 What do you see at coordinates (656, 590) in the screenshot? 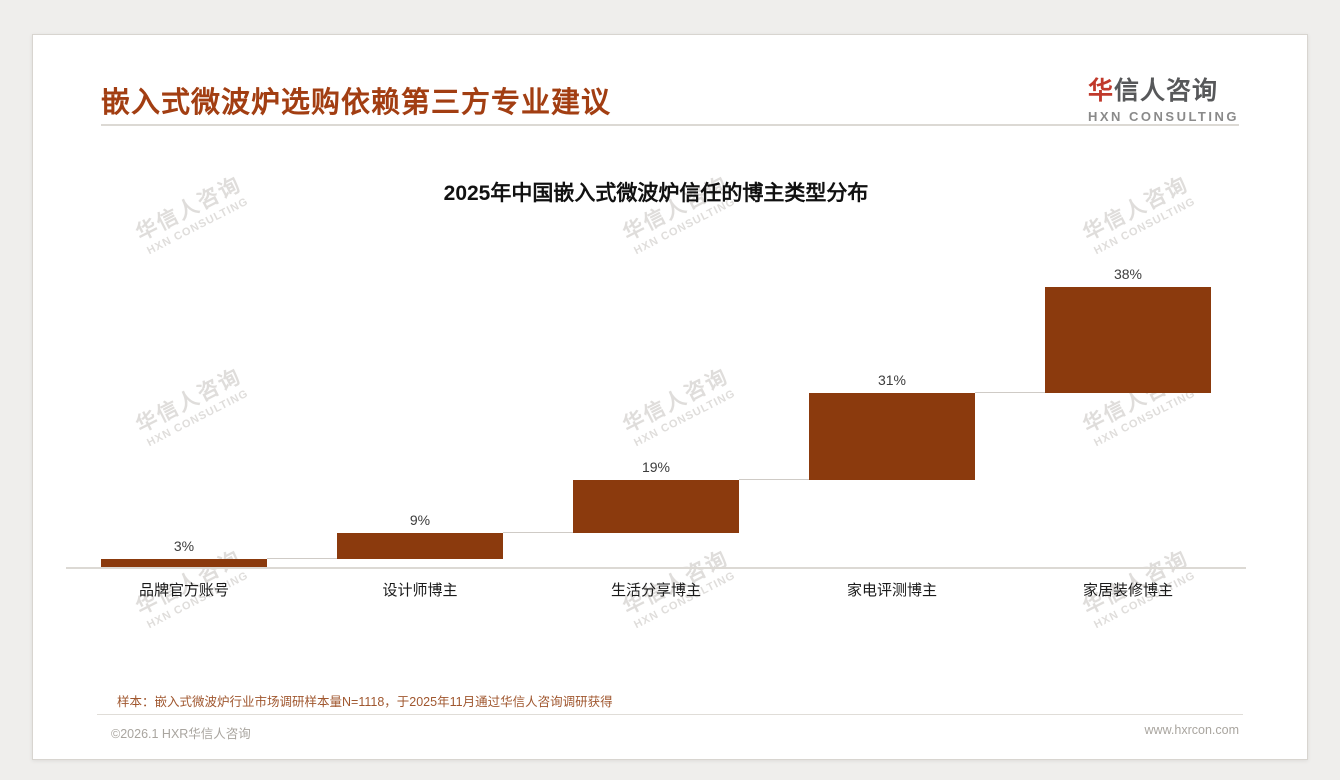
I see `category-label: 生活分享博主` at bounding box center [656, 590].